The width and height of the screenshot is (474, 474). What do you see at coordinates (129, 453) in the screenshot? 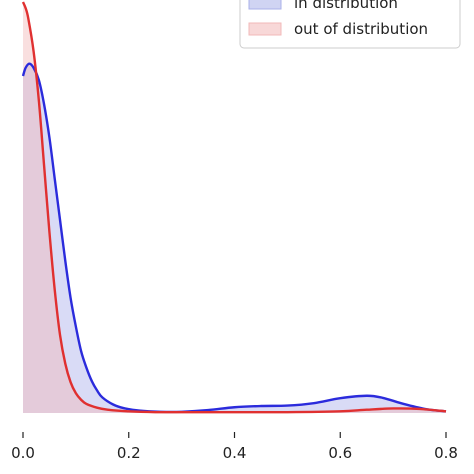
I see `x-tick-label: 0.2` at bounding box center [129, 453].